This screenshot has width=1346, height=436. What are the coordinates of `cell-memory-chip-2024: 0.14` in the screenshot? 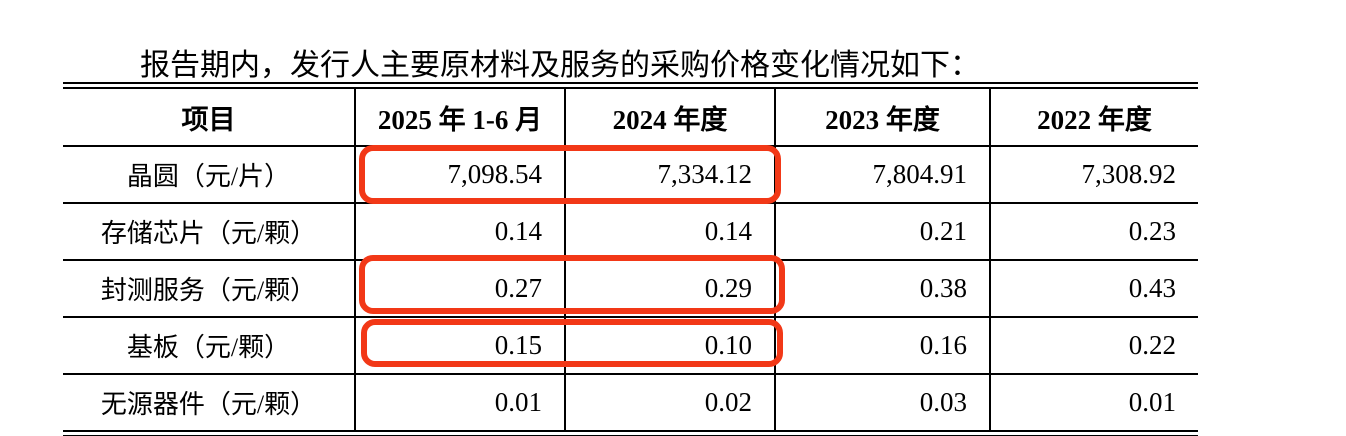 It's located at (669, 232).